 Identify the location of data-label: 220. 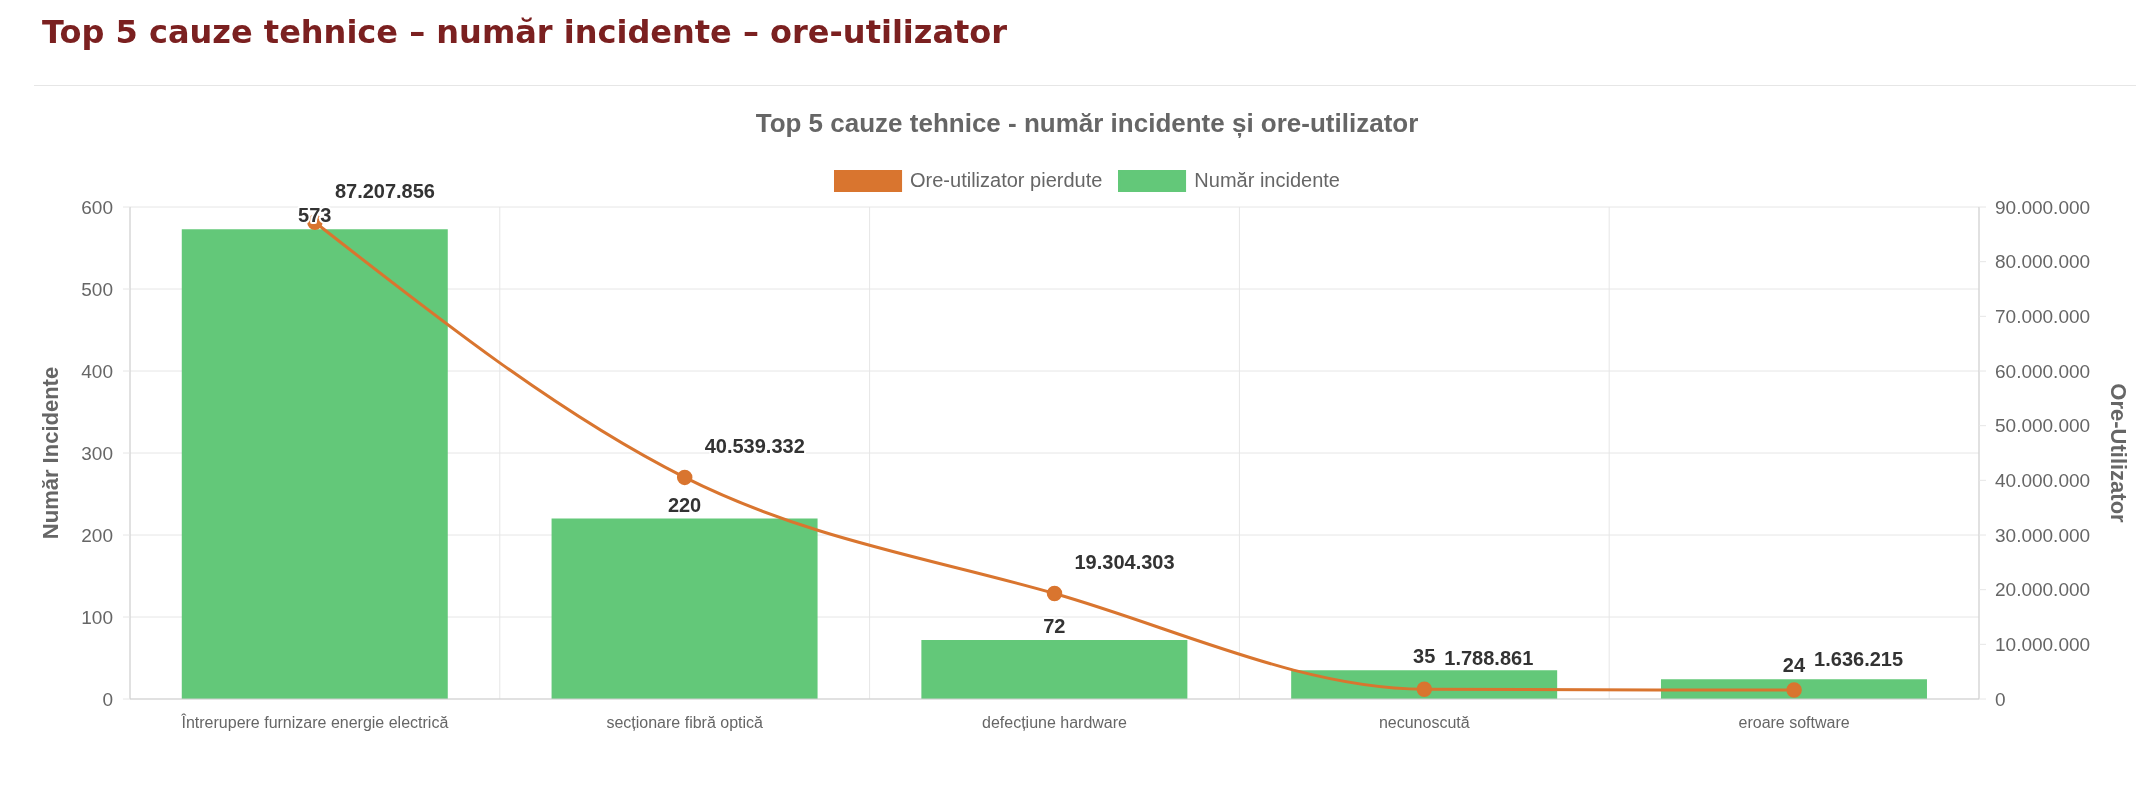
(684, 504).